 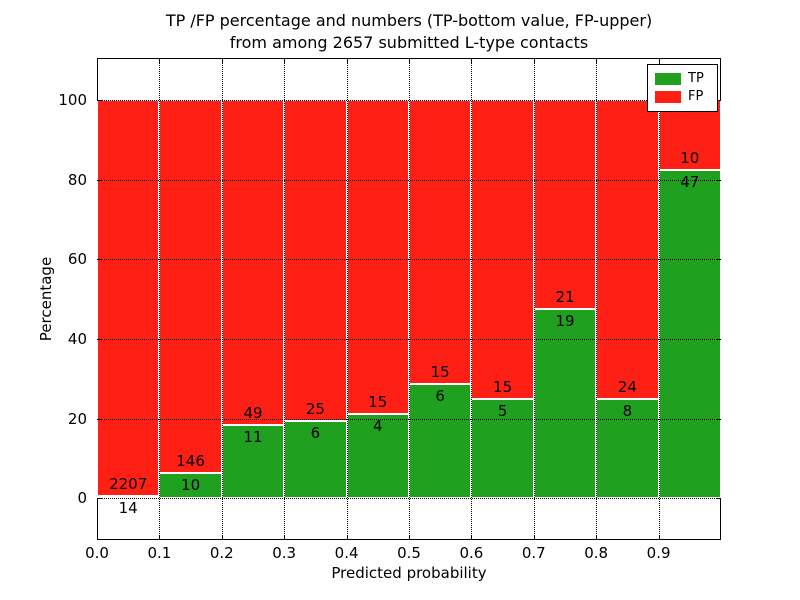 I want to click on tp-count-label: 10, so click(x=191, y=484).